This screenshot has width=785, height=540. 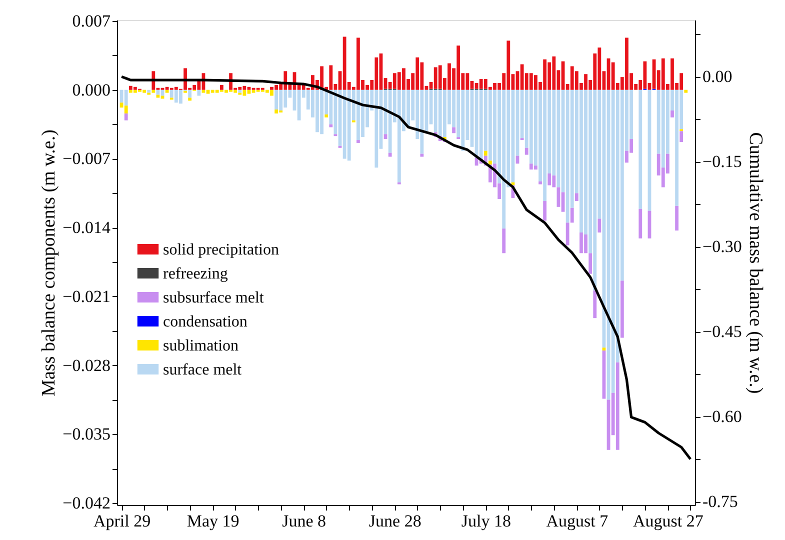 I want to click on x-tick-label: August 27, so click(x=668, y=521).